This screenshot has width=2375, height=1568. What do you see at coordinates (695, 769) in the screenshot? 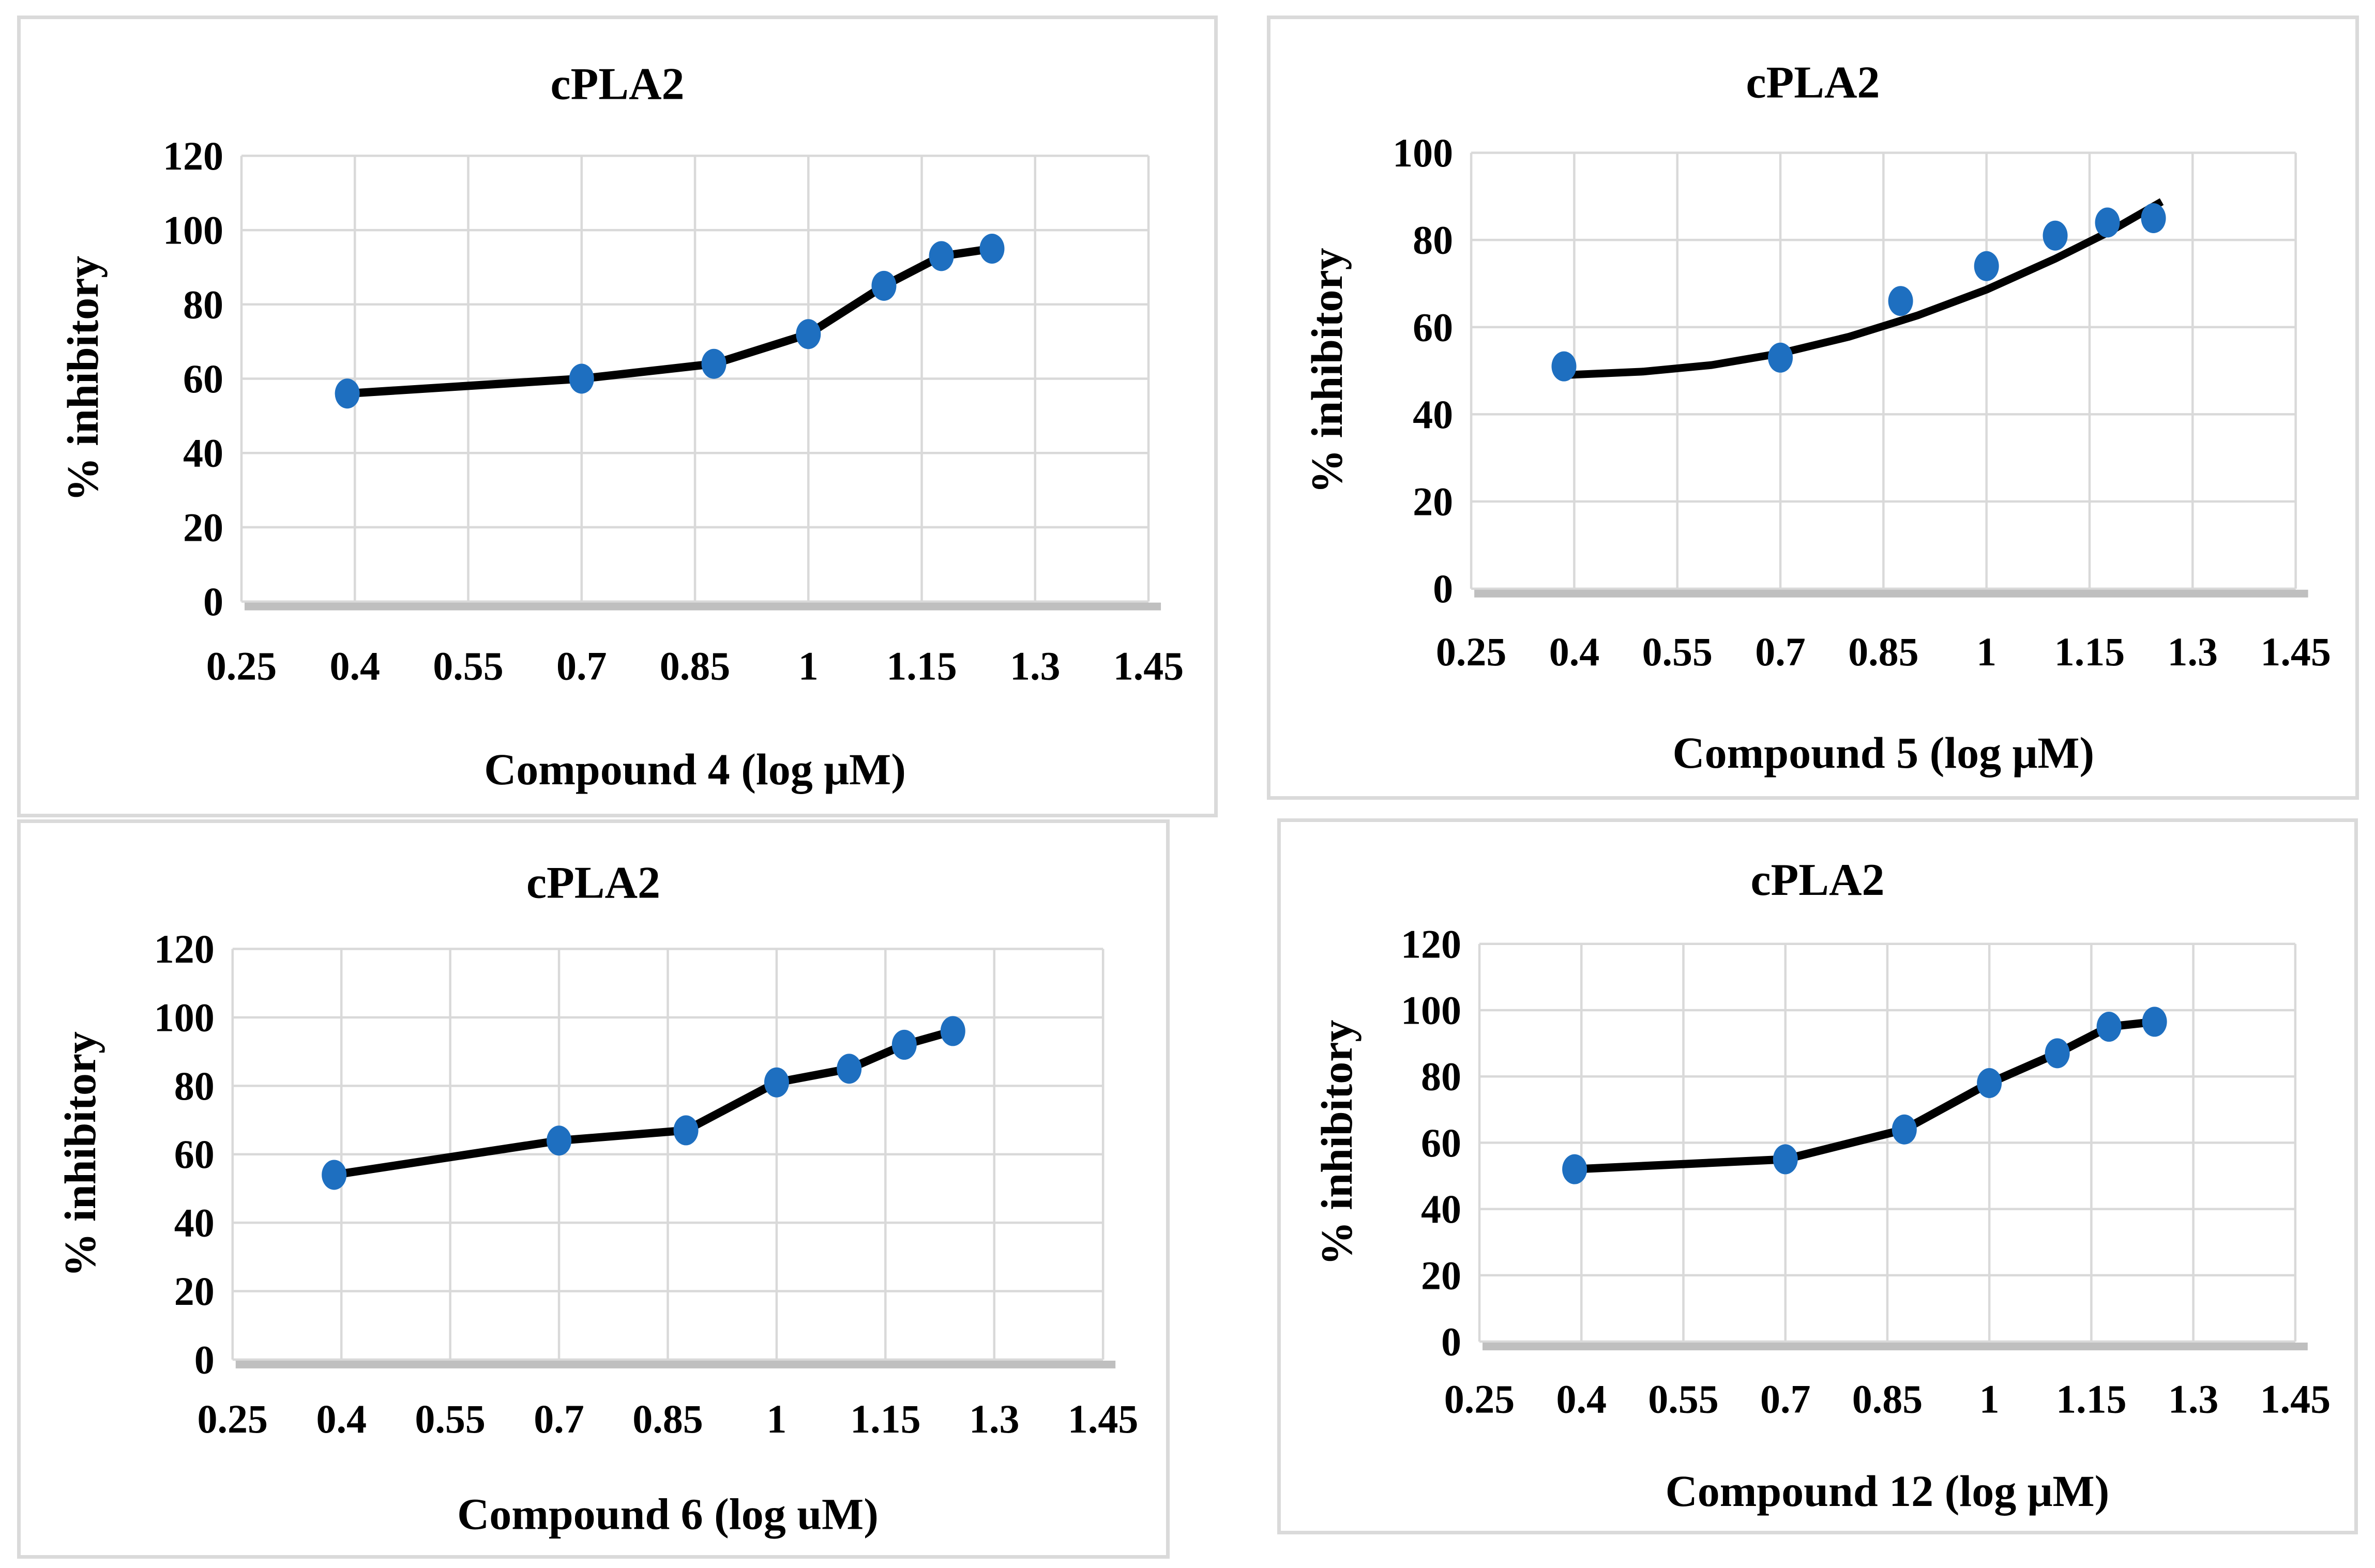
I see `x-axis-label: Compound 4 (log μM)` at bounding box center [695, 769].